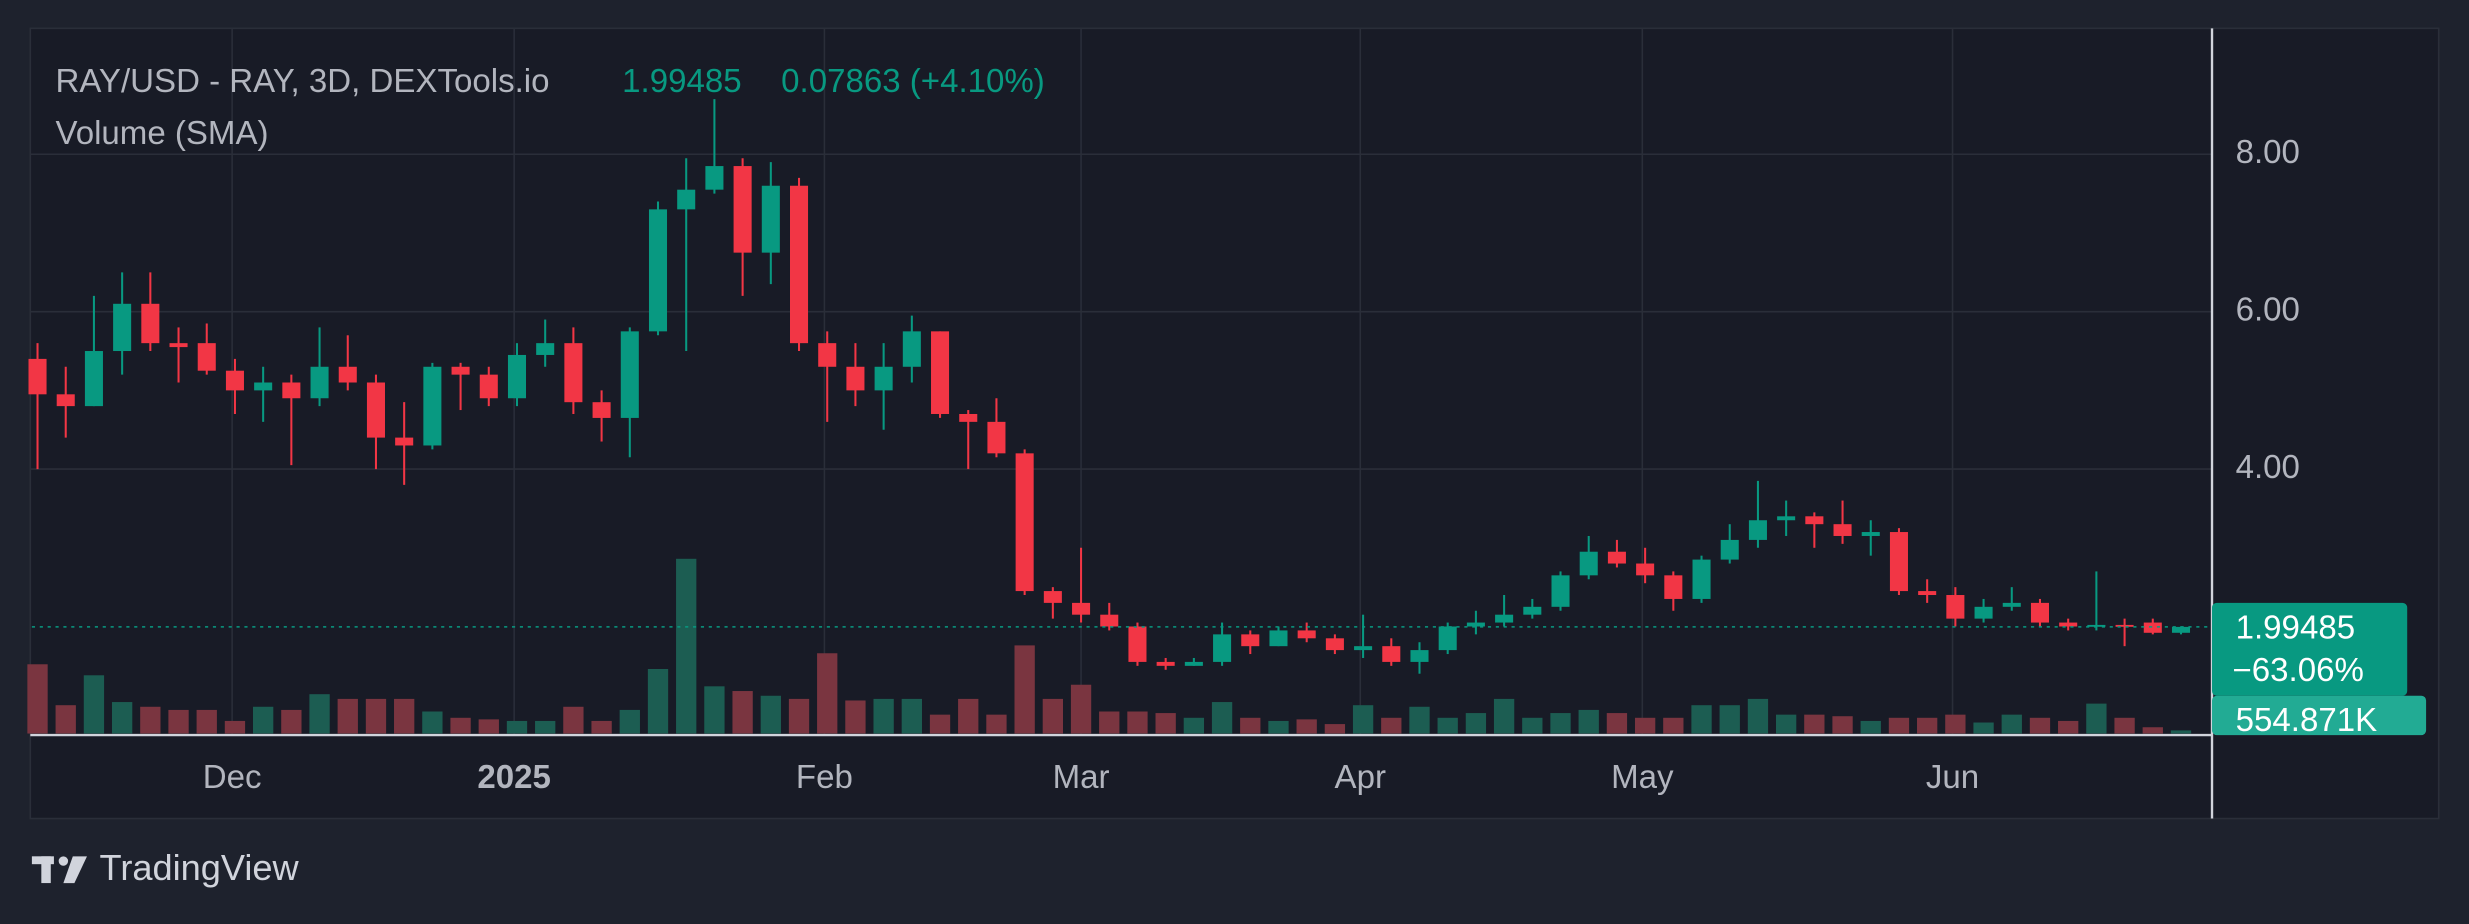  What do you see at coordinates (232, 777) in the screenshot?
I see `x-tick-label: Dec` at bounding box center [232, 777].